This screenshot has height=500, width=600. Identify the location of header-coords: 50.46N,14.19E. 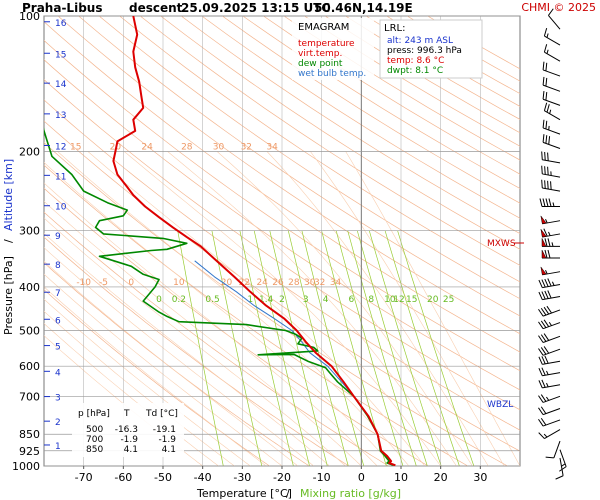
(363, 8).